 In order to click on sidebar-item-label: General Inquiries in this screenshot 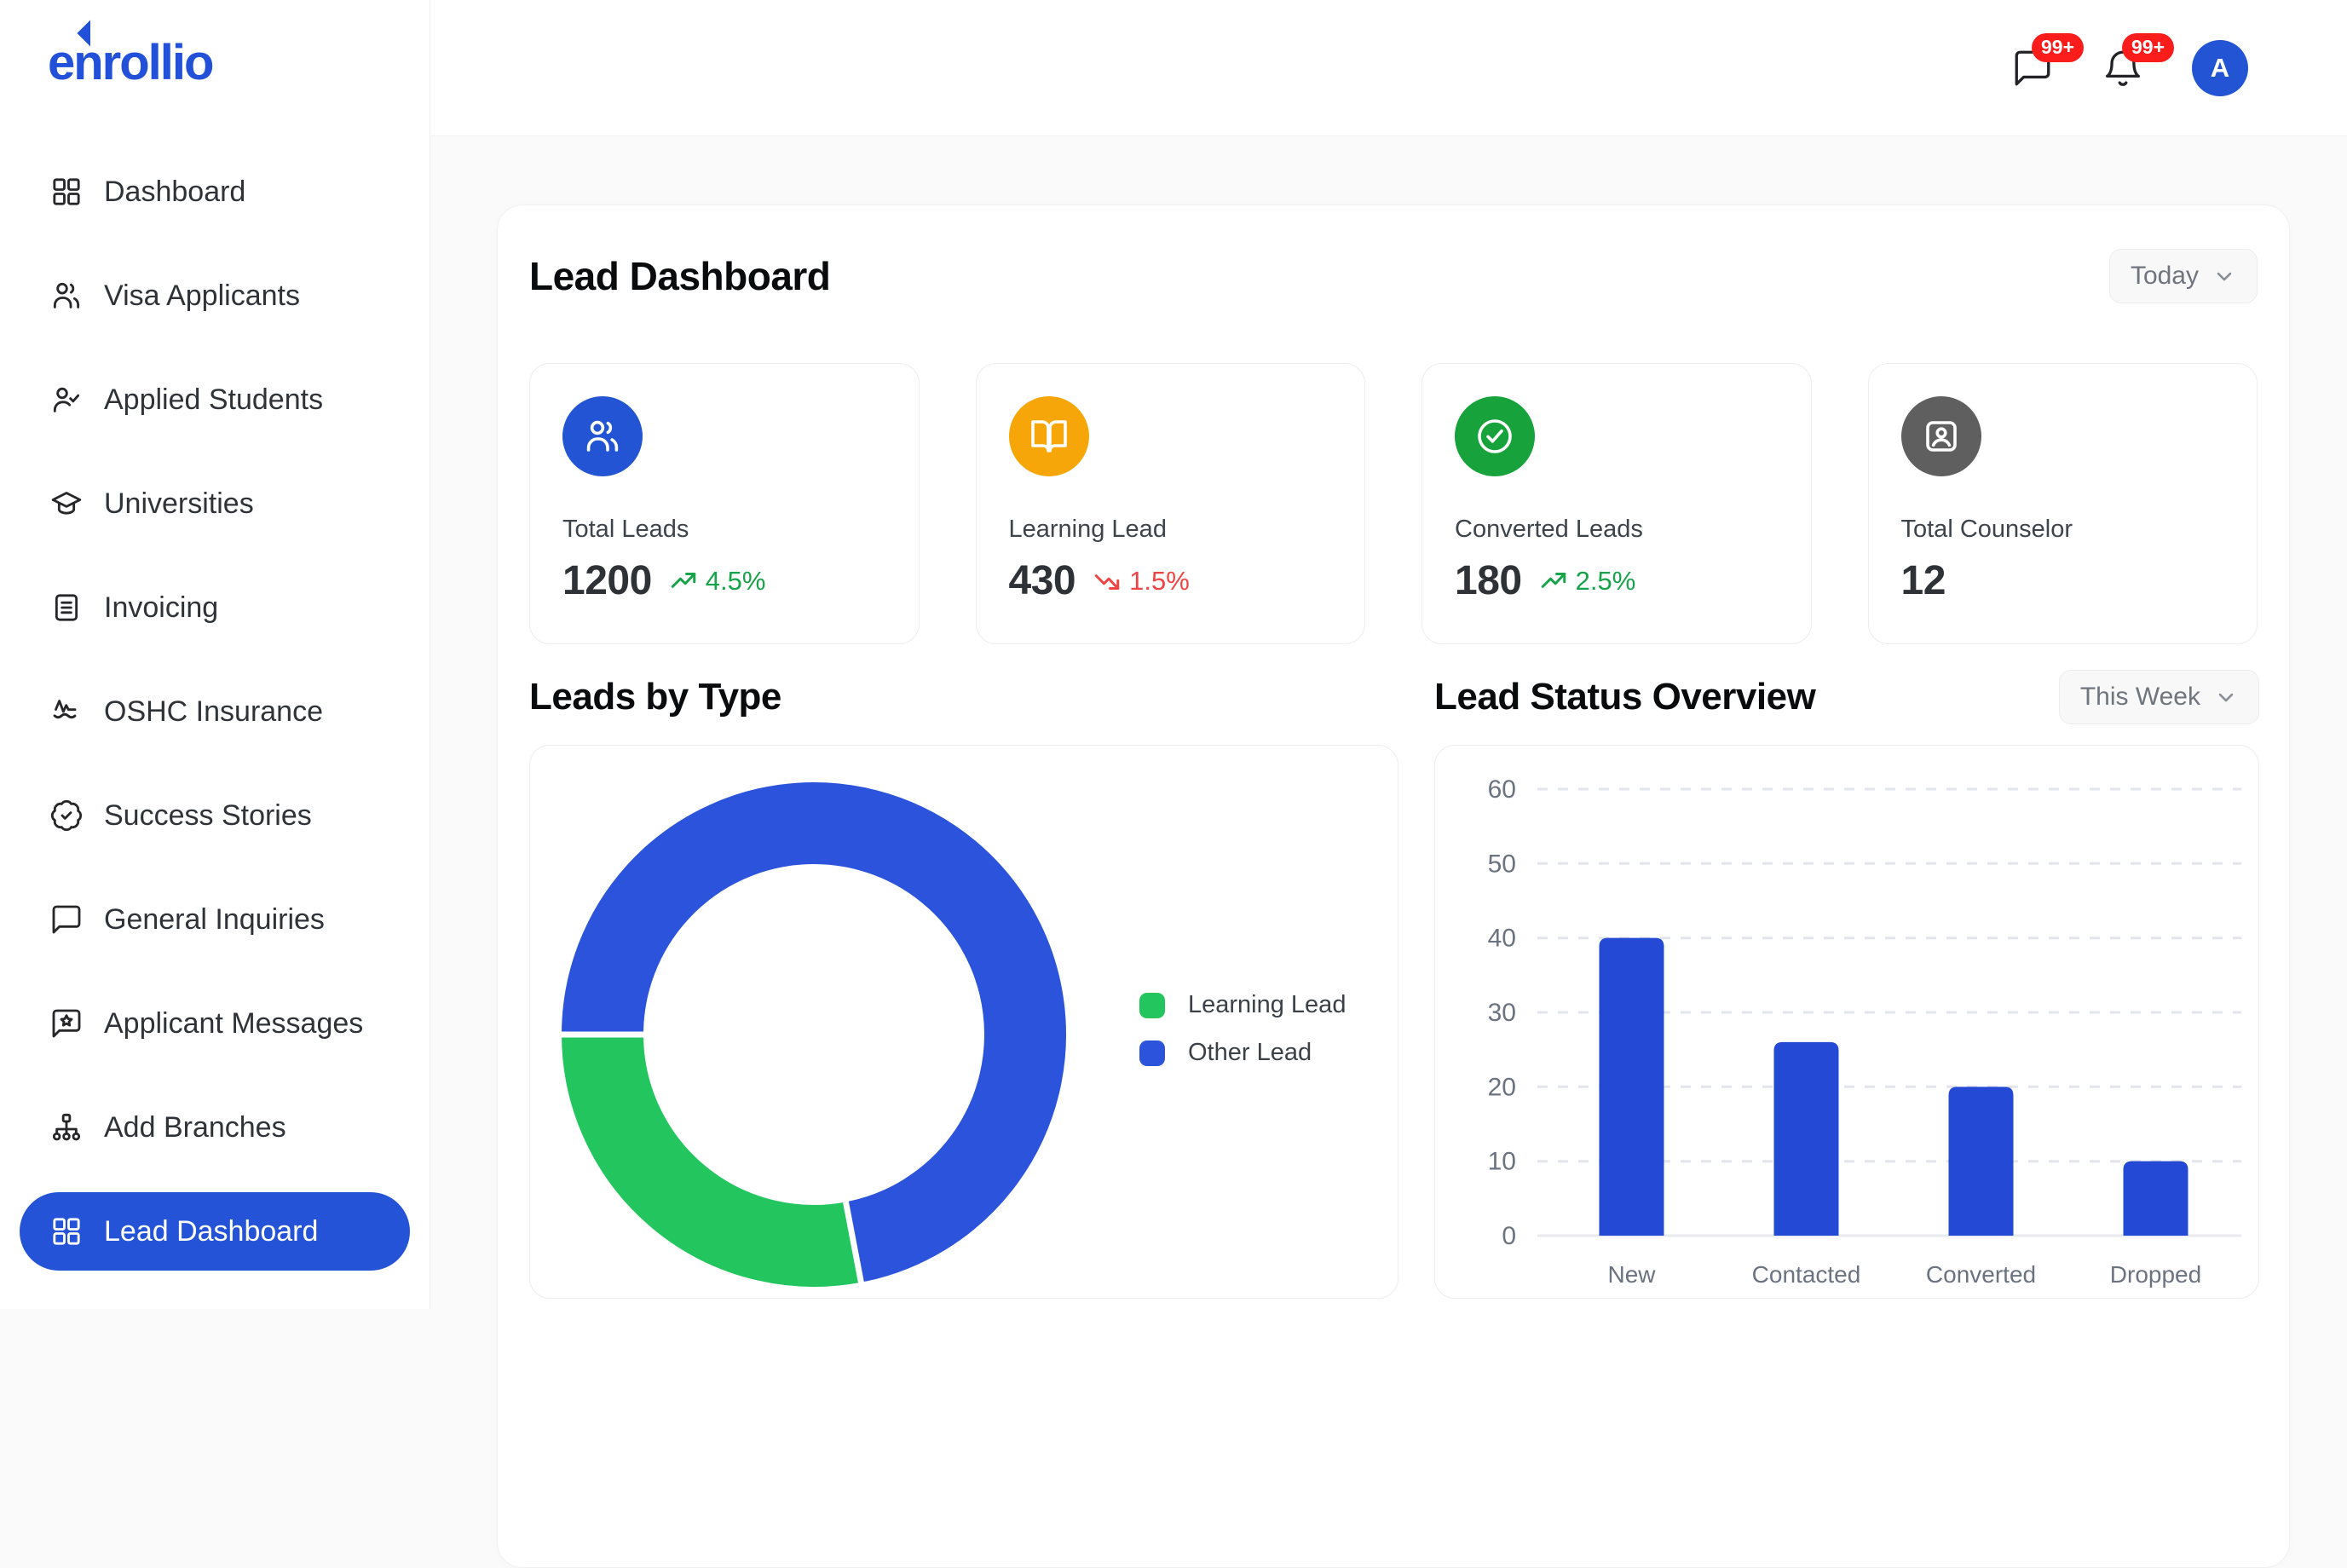, I will do `click(214, 919)`.